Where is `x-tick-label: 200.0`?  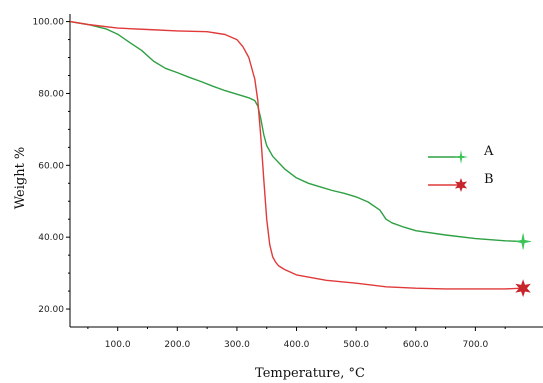
x-tick-label: 200.0 is located at coordinates (177, 345).